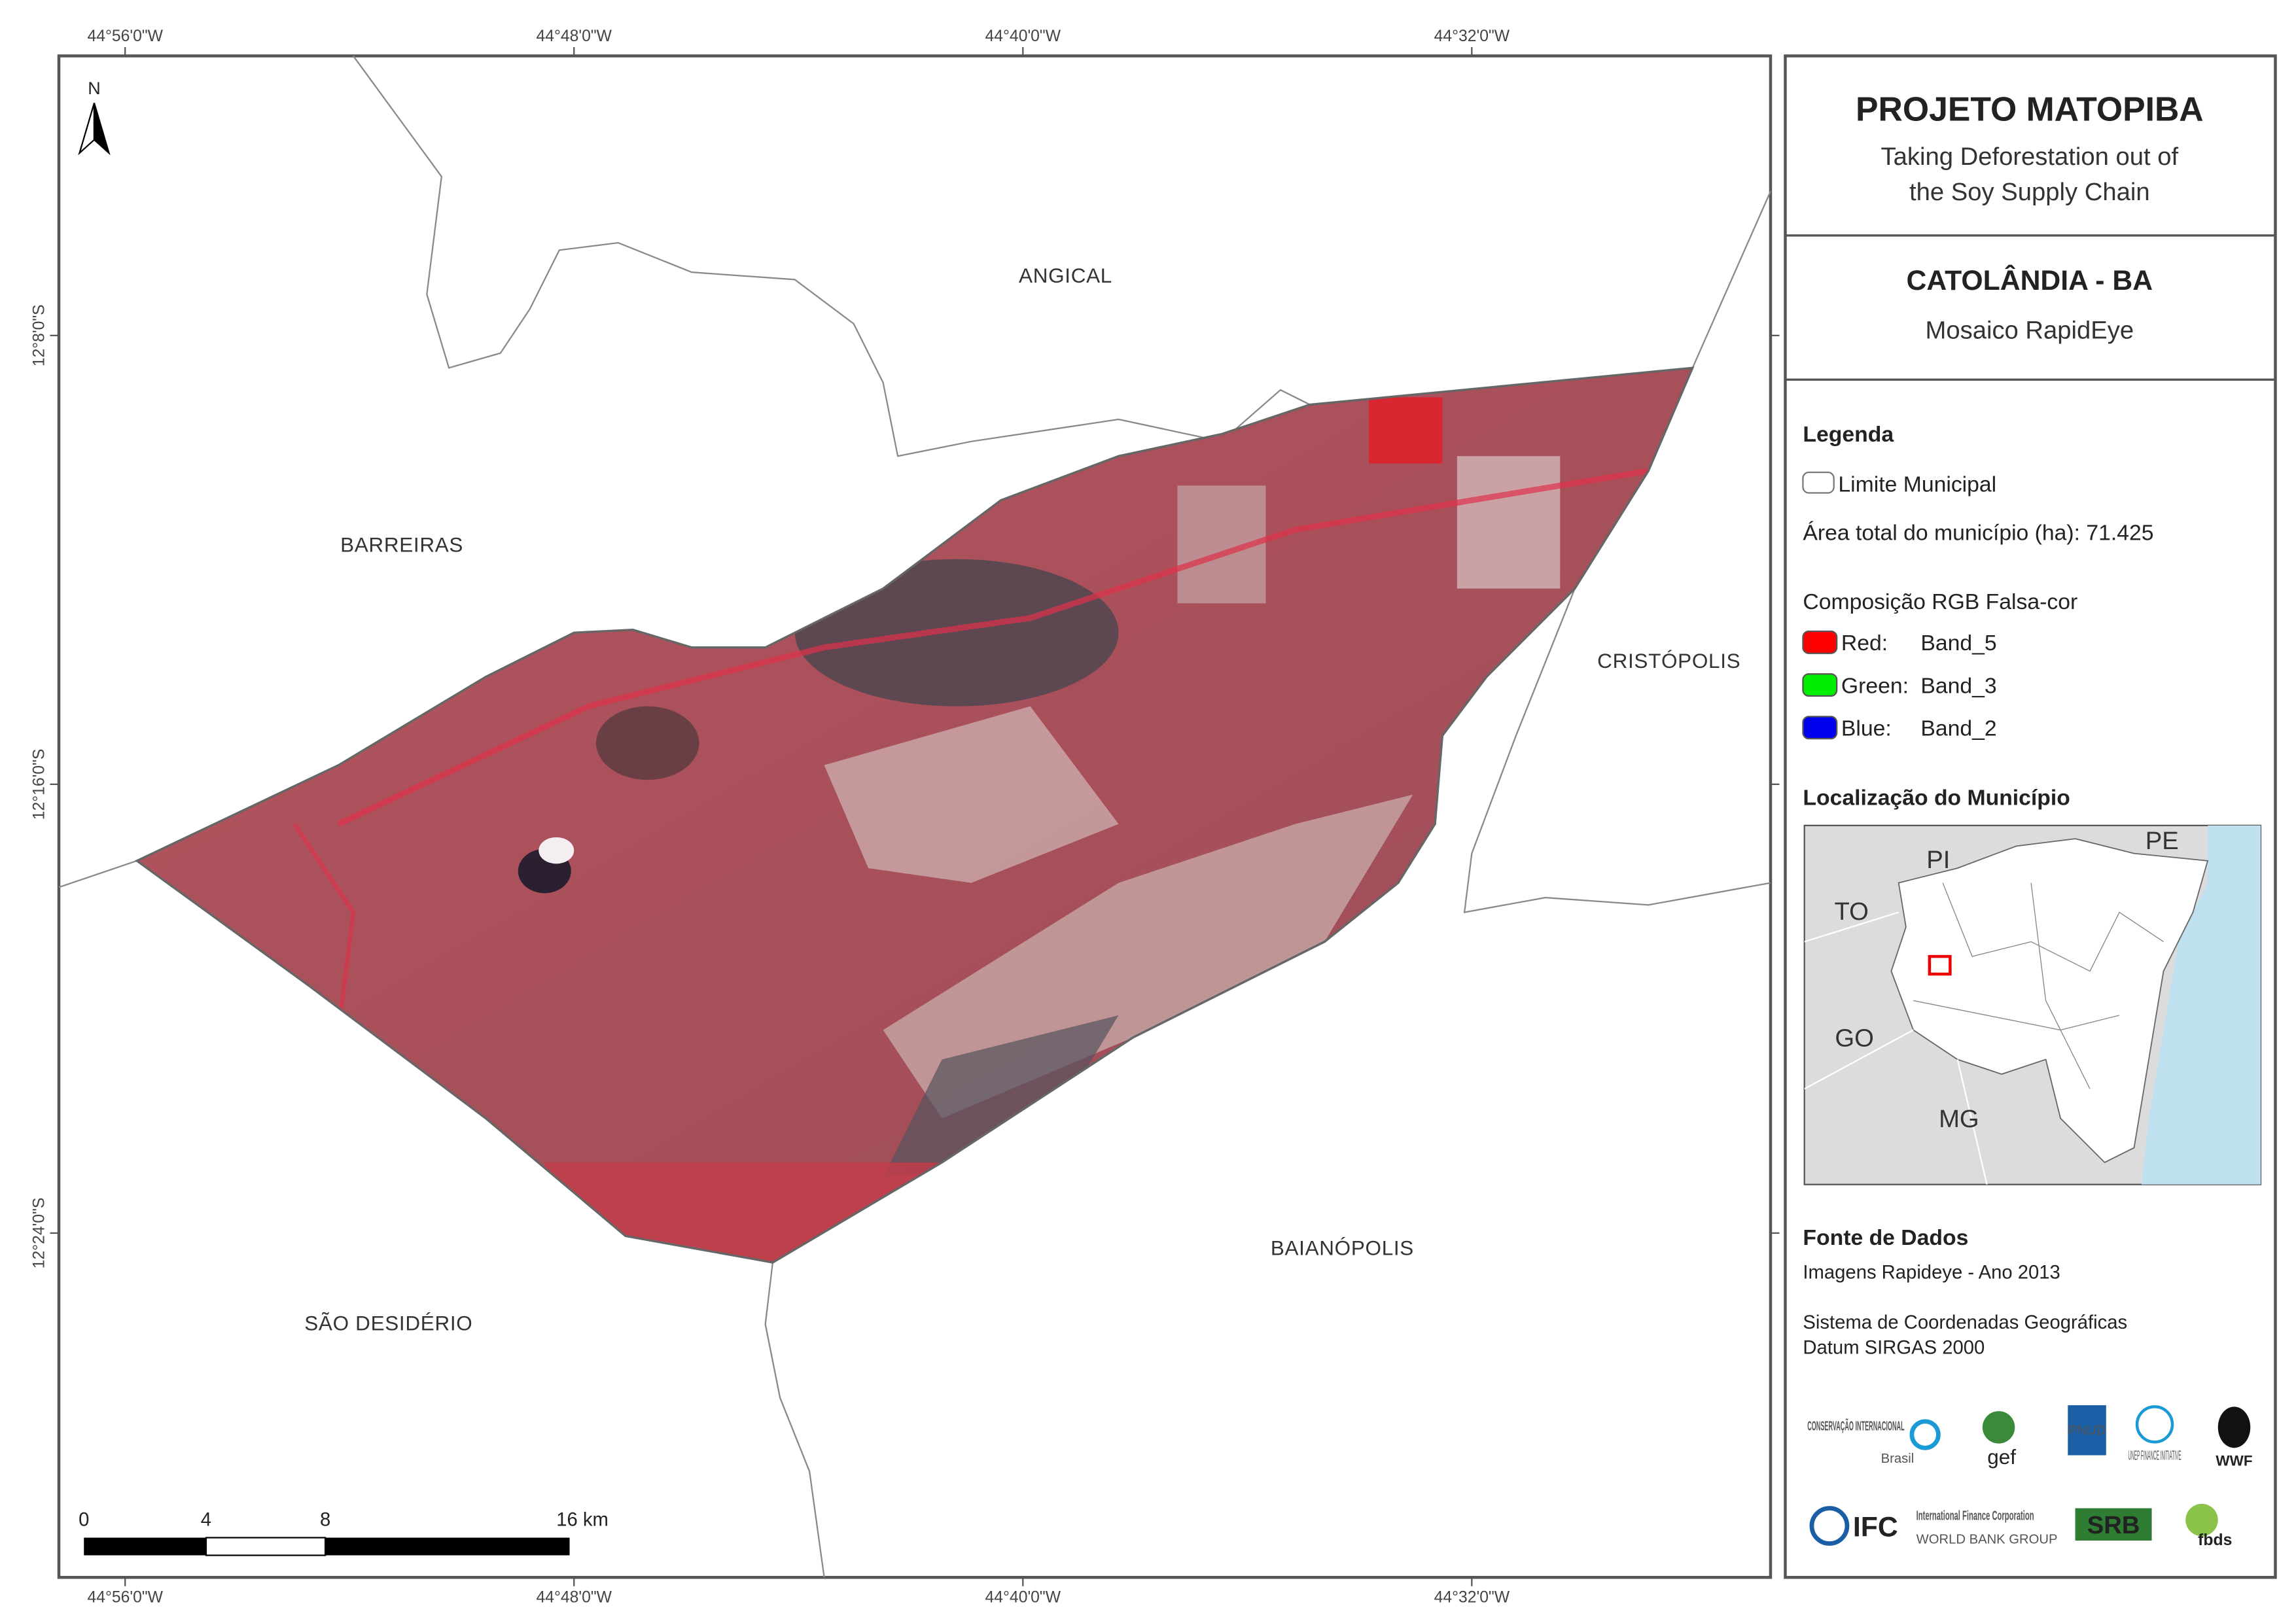 The width and height of the screenshot is (2296, 1623). I want to click on logo-text: International Finance Corporation, so click(1975, 1517).